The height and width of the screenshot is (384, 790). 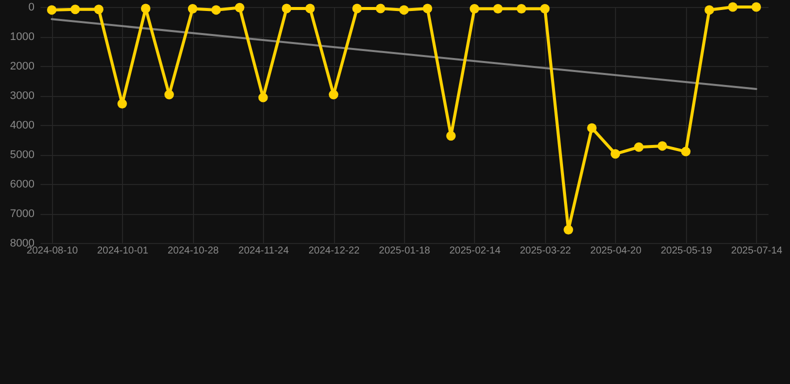 I want to click on y-tick-label: 1000, so click(x=22, y=37).